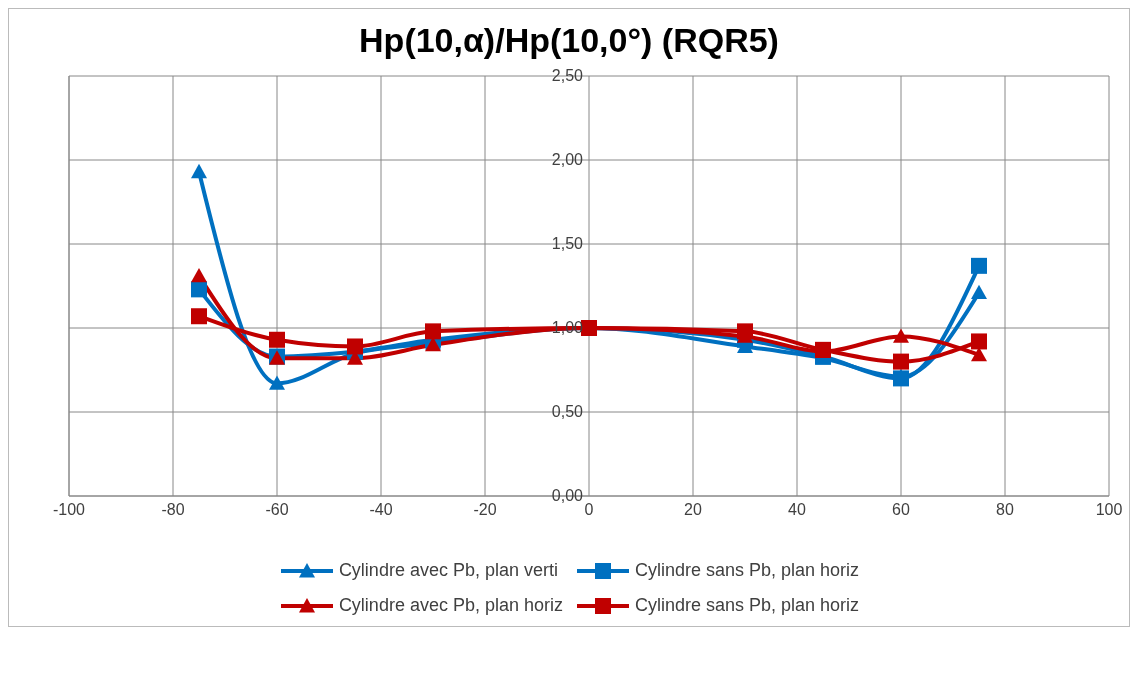 This screenshot has width=1143, height=682. I want to click on x-tick-label: 20, so click(693, 510).